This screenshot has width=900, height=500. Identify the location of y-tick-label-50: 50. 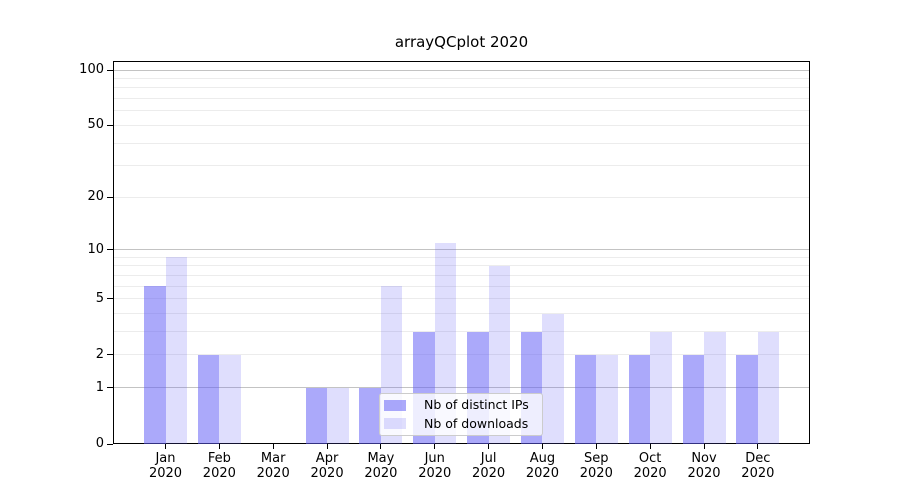
(95, 125).